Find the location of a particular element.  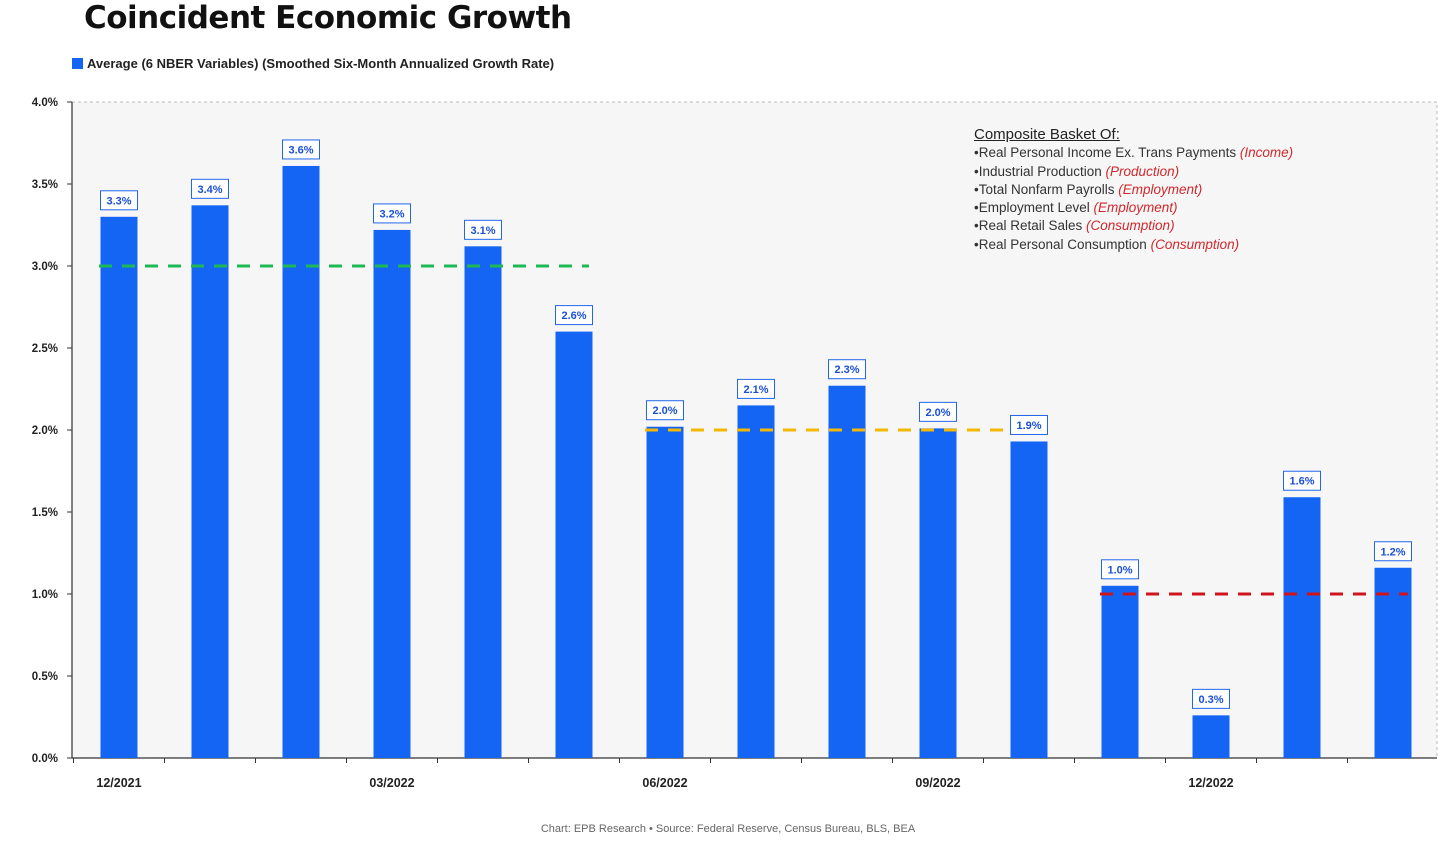

basket-item: •Real Personal Consumption (Consumption) is located at coordinates (1133, 245).